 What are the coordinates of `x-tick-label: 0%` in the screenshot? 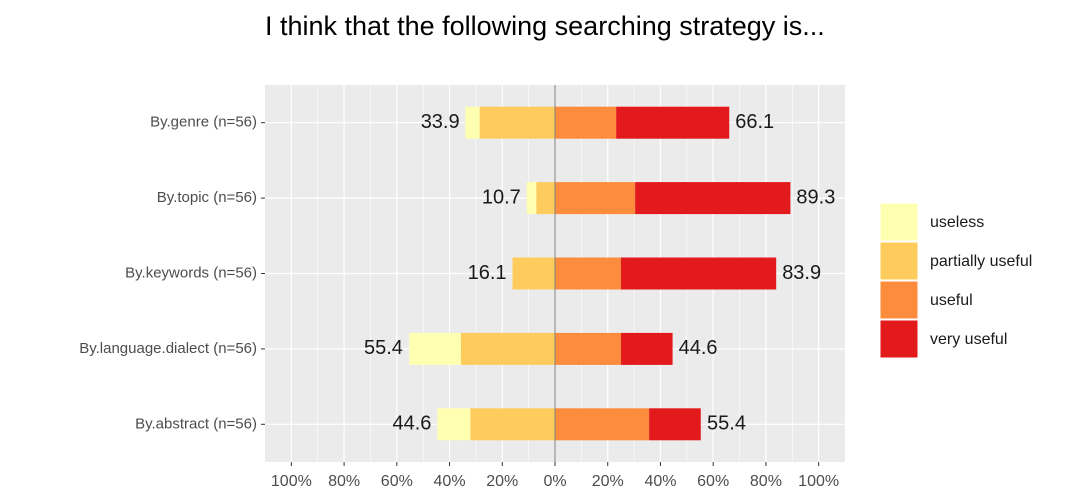 It's located at (554, 481).